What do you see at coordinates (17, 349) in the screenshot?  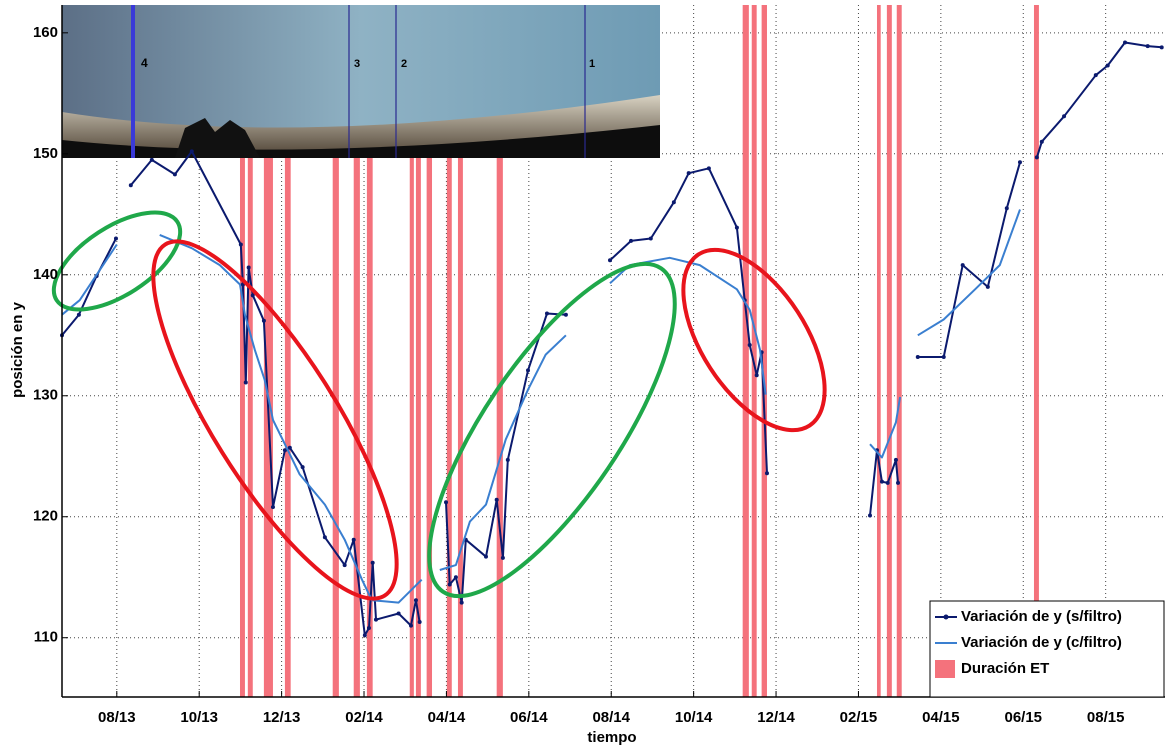 I see `y-axis-label: posición en y` at bounding box center [17, 349].